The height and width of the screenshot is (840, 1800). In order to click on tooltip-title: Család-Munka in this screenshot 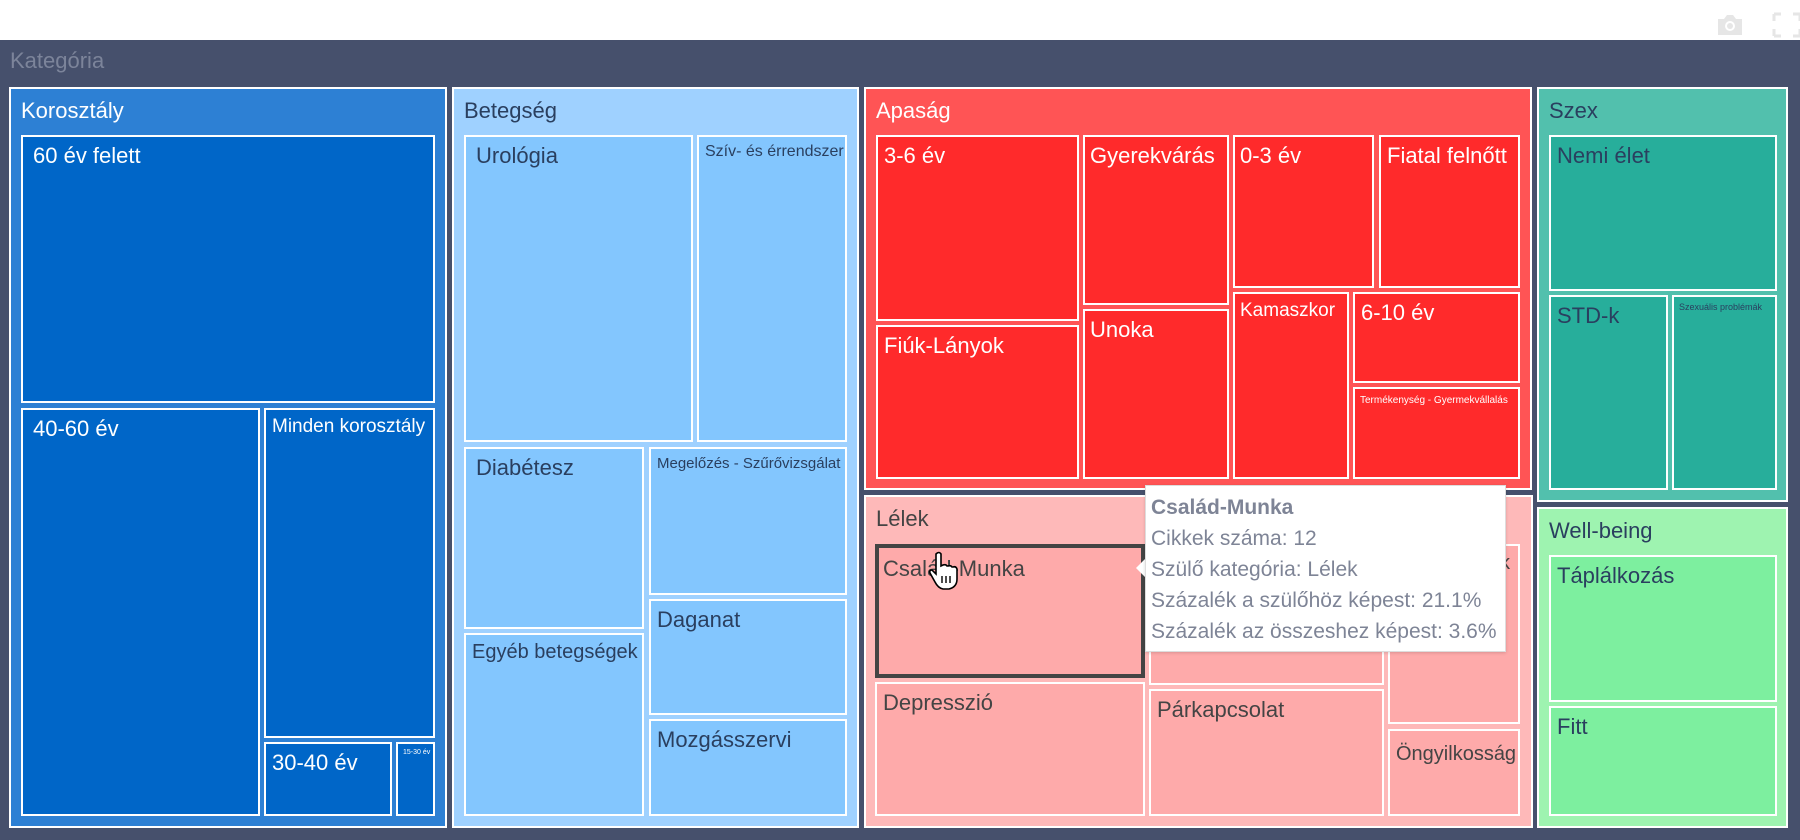, I will do `click(1222, 507)`.